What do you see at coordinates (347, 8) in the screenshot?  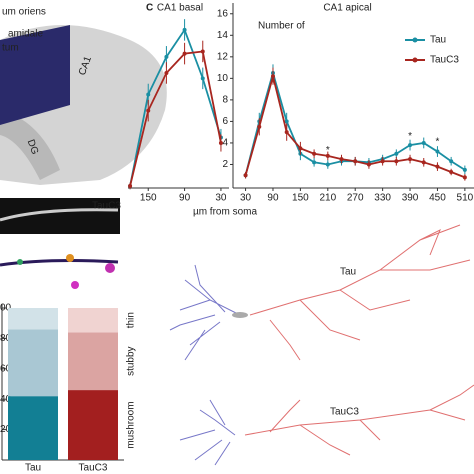 I see `chart-title: CA1 apical` at bounding box center [347, 8].